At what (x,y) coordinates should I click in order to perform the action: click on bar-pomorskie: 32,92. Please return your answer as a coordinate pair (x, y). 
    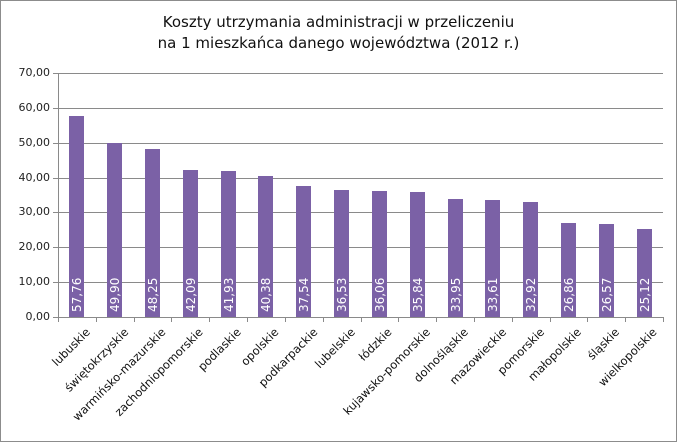
    Looking at the image, I should click on (530, 259).